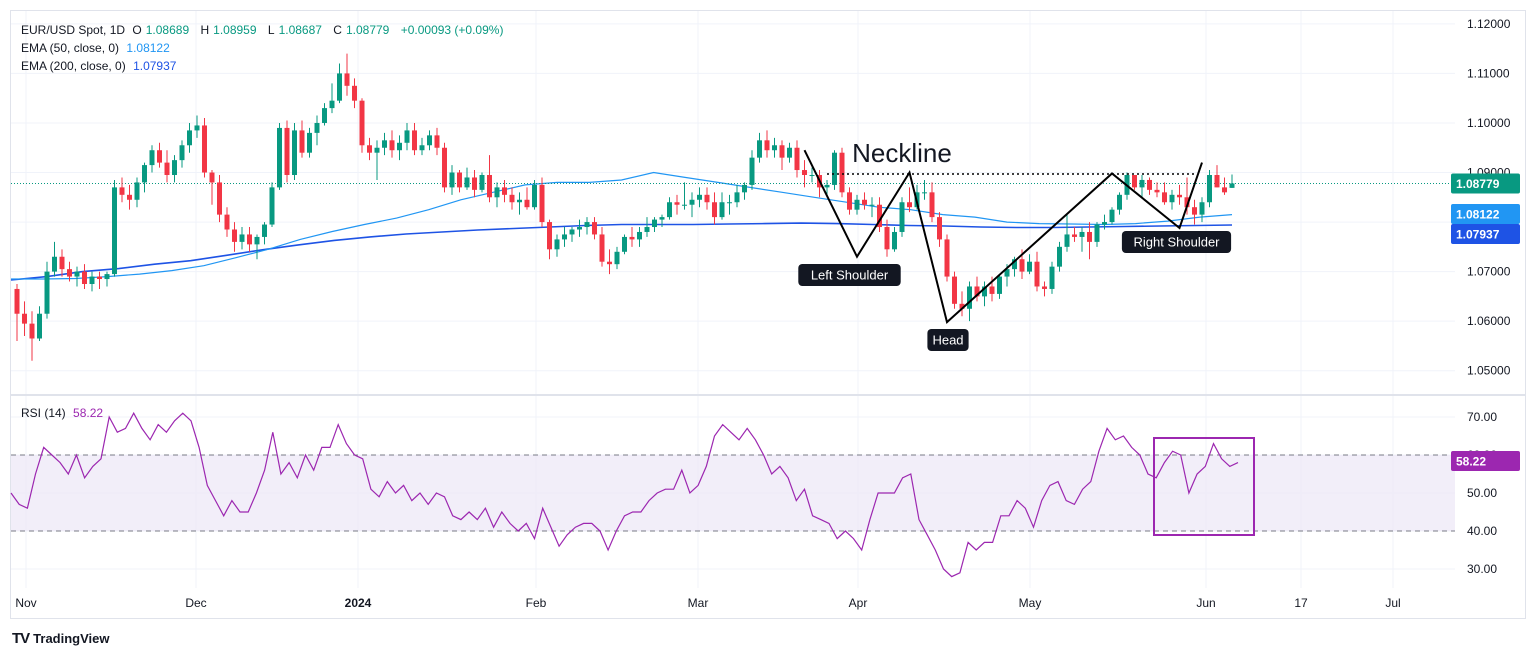 This screenshot has height=658, width=1536. What do you see at coordinates (536, 603) in the screenshot?
I see `time-tick-label: Feb` at bounding box center [536, 603].